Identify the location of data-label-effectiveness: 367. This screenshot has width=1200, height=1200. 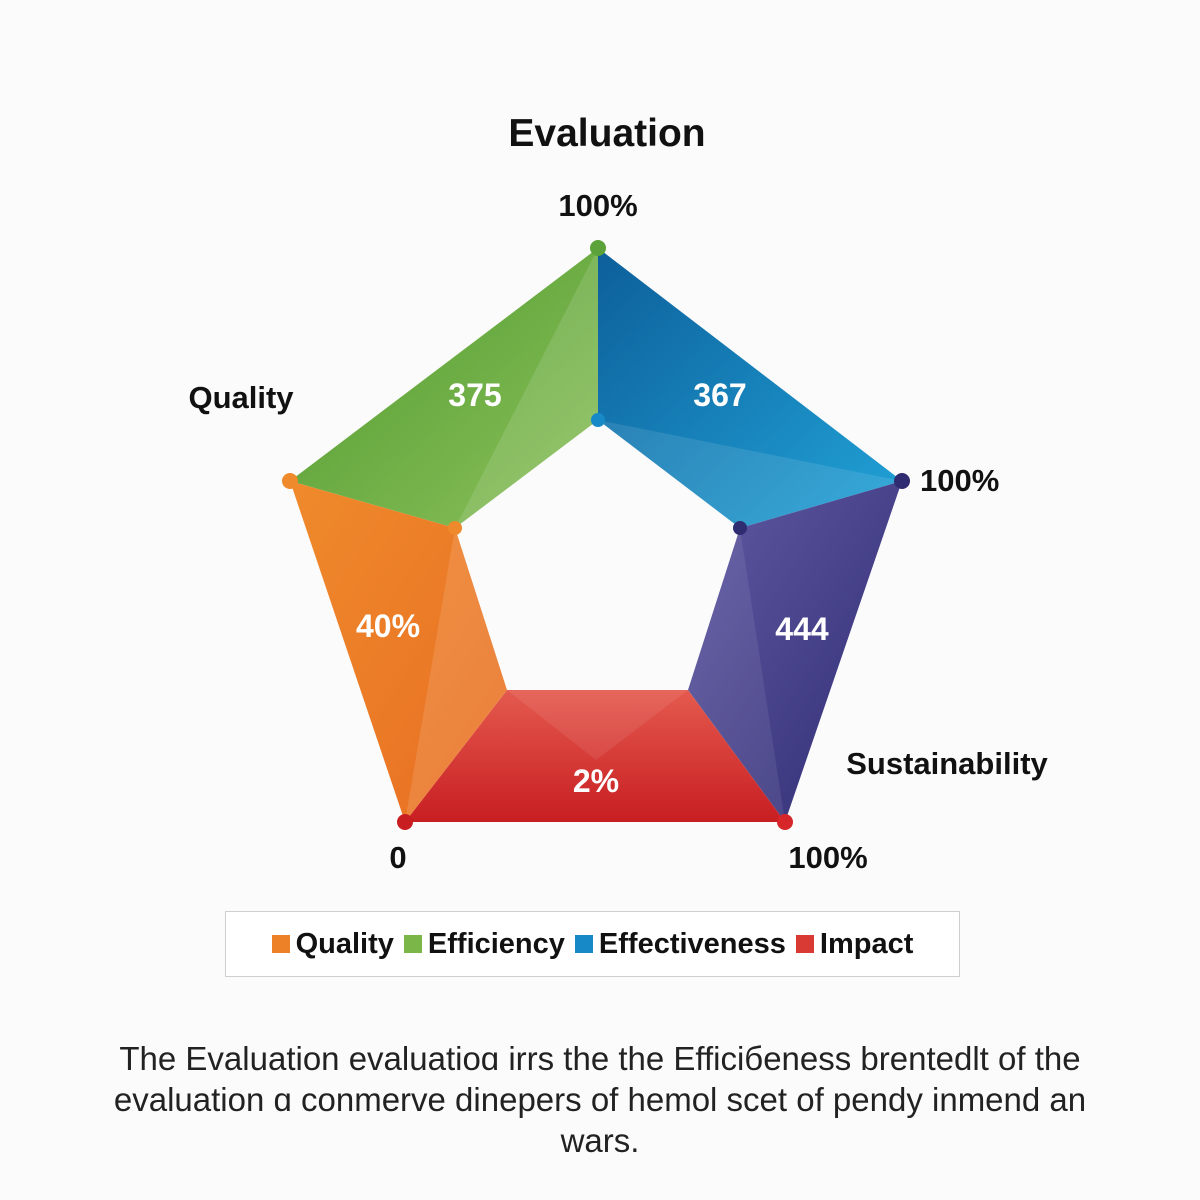
(719, 395).